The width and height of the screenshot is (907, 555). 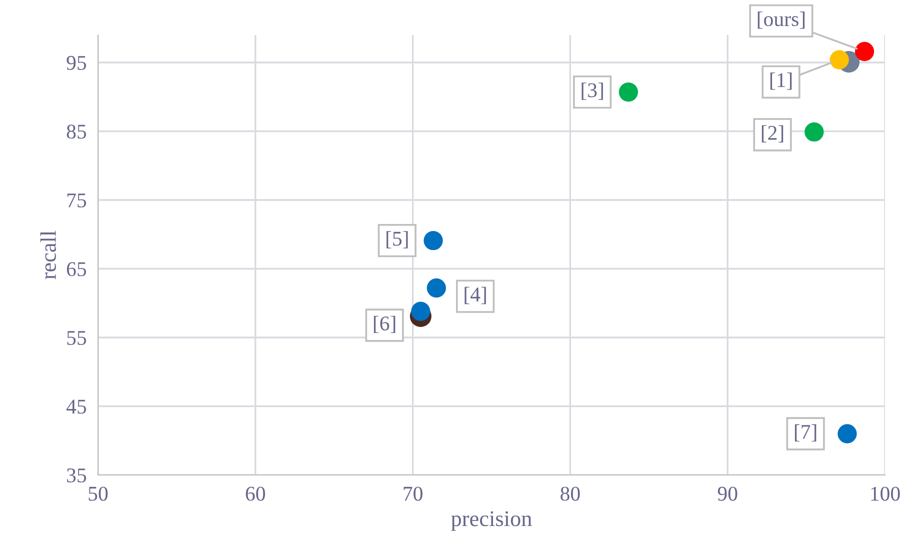 What do you see at coordinates (805, 433) in the screenshot?
I see `series-label: [7]` at bounding box center [805, 433].